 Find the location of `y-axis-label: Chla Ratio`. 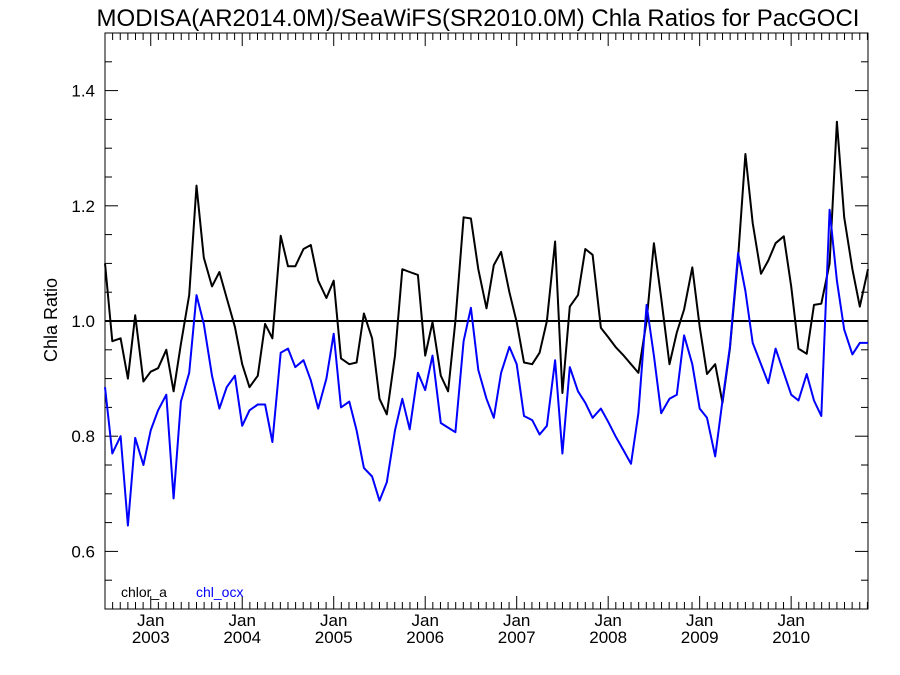

y-axis-label: Chla Ratio is located at coordinates (51, 320).